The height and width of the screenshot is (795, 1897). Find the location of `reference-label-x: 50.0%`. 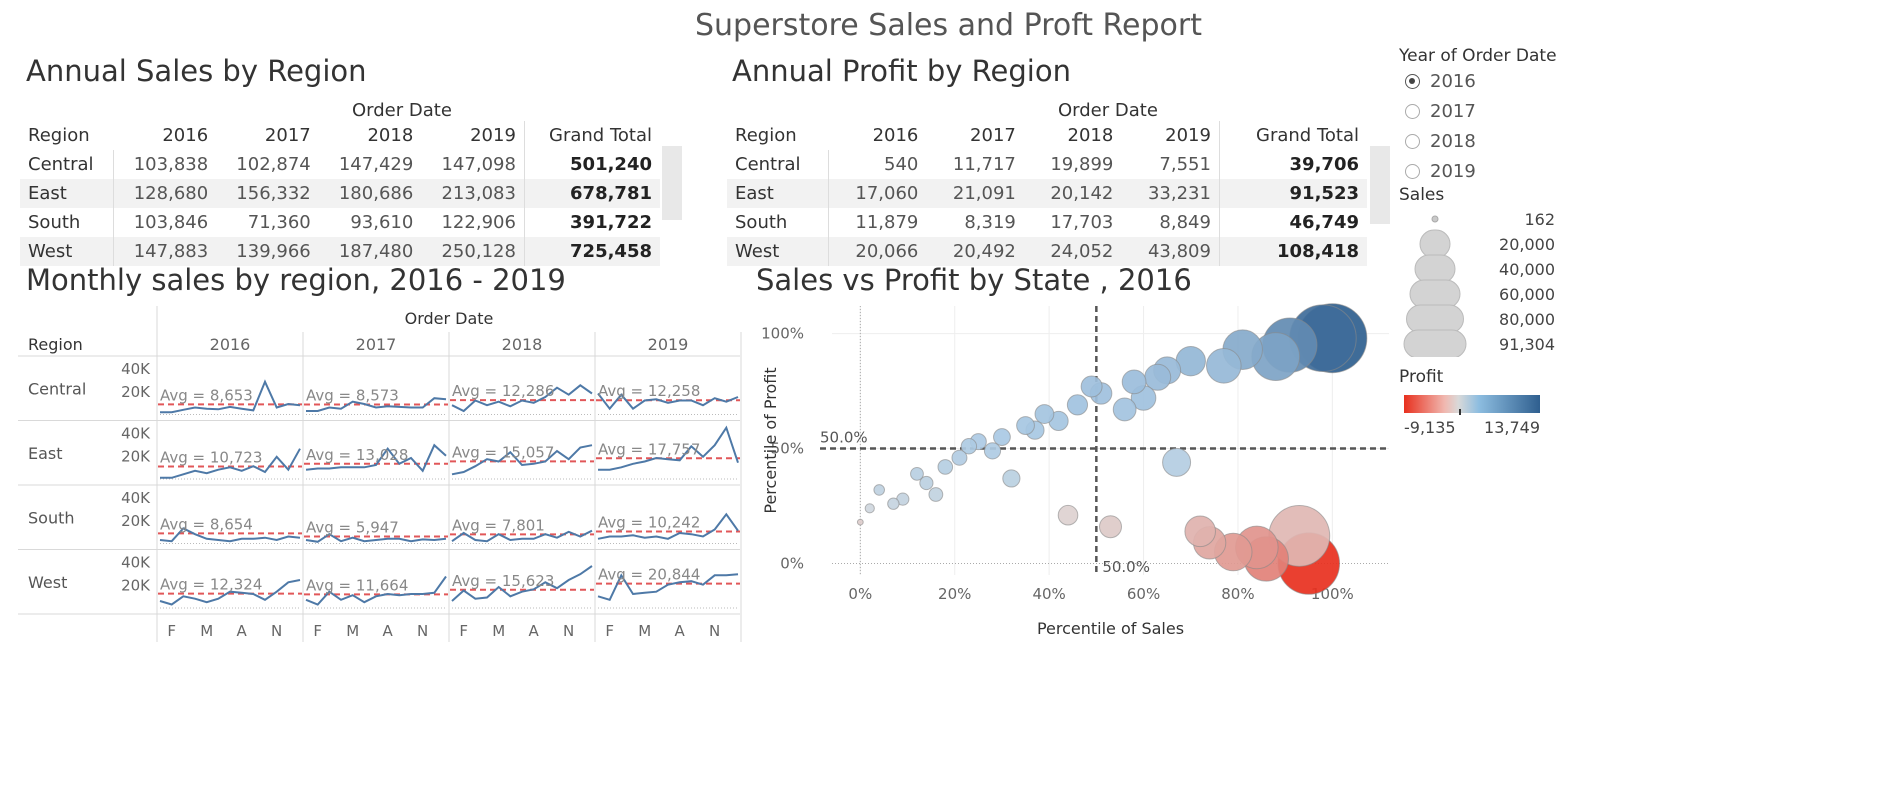

reference-label-x: 50.0% is located at coordinates (1126, 567).